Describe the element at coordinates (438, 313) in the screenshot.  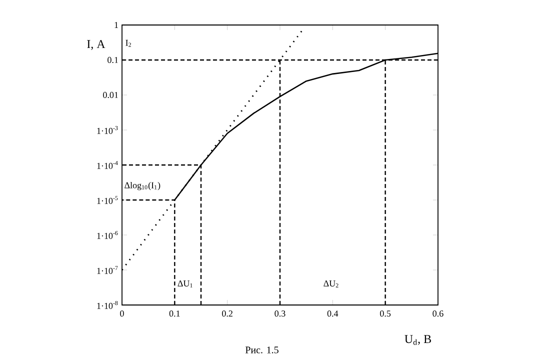
I see `x-tick-label: 0.6` at that location.